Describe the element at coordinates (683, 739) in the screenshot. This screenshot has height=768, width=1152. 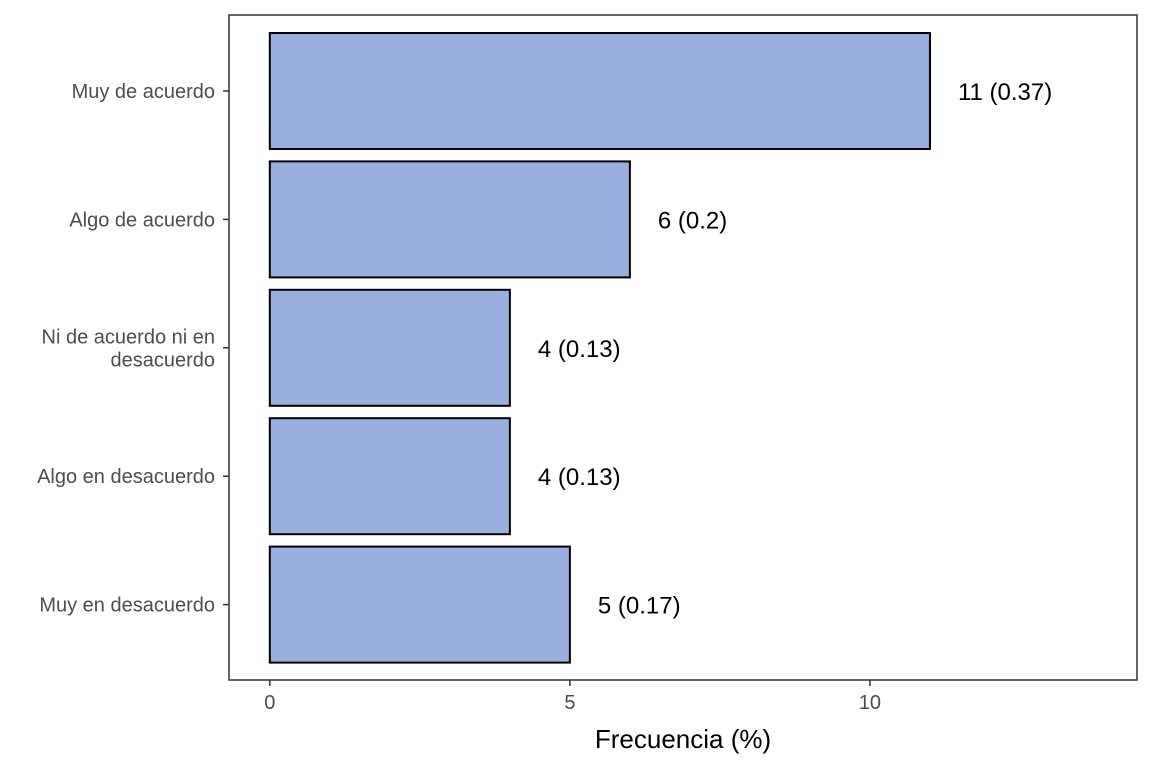
I see `x-axis-title: Frecuencia (%)` at that location.